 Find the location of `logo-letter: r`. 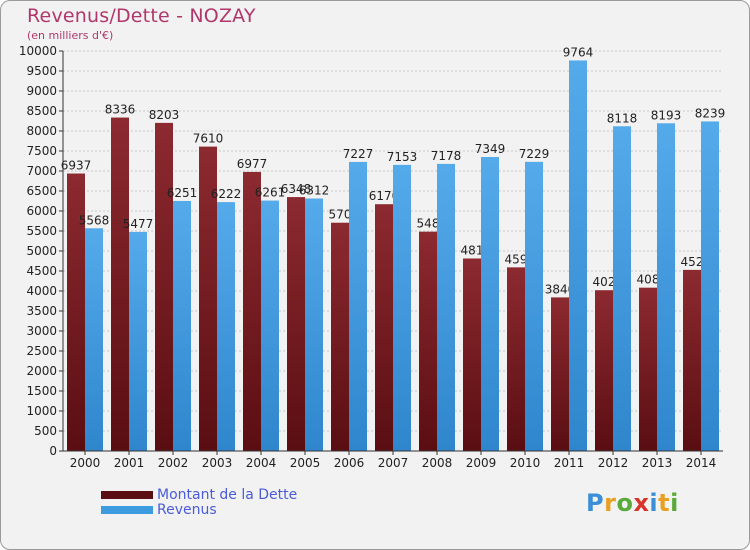

logo-letter: r is located at coordinates (610, 503).